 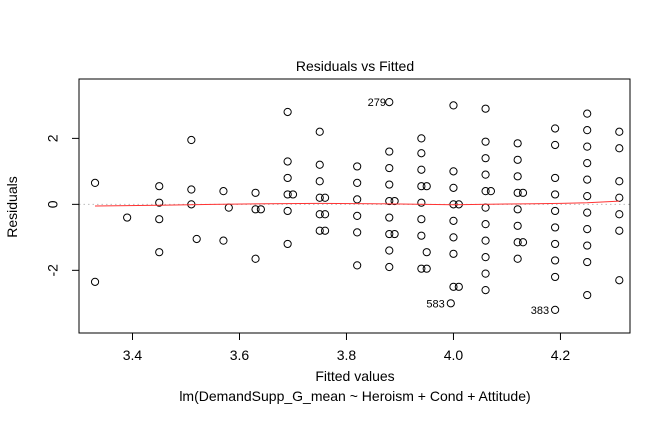 I want to click on y-axis-label: Residuals, so click(x=12, y=206).